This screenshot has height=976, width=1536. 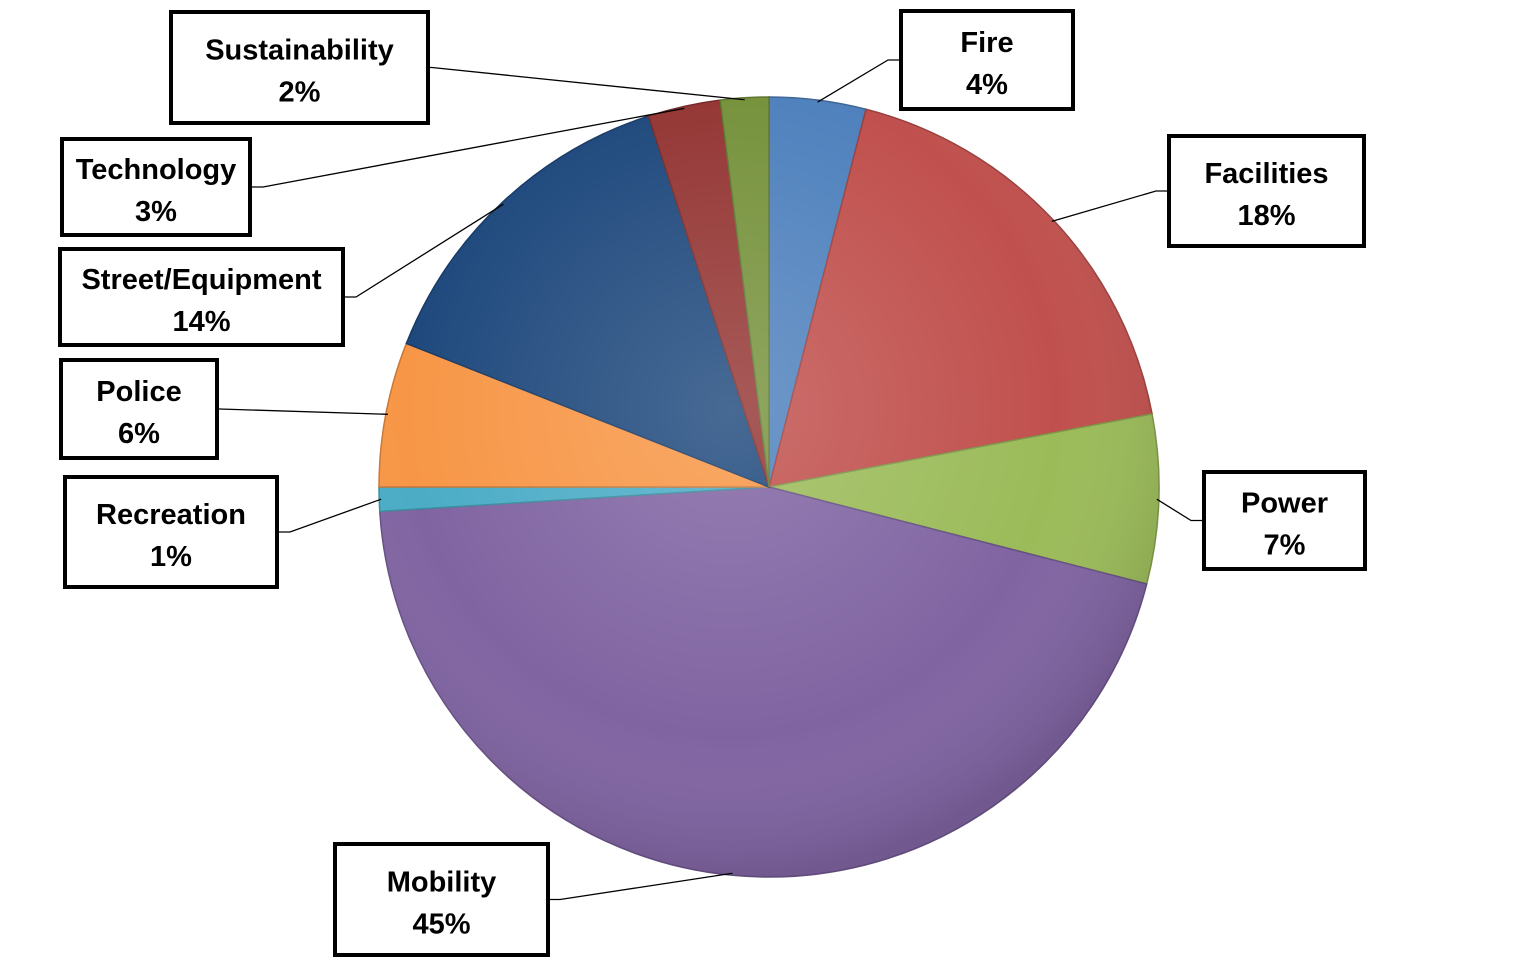 I want to click on leader-line-recreation, so click(x=329, y=515).